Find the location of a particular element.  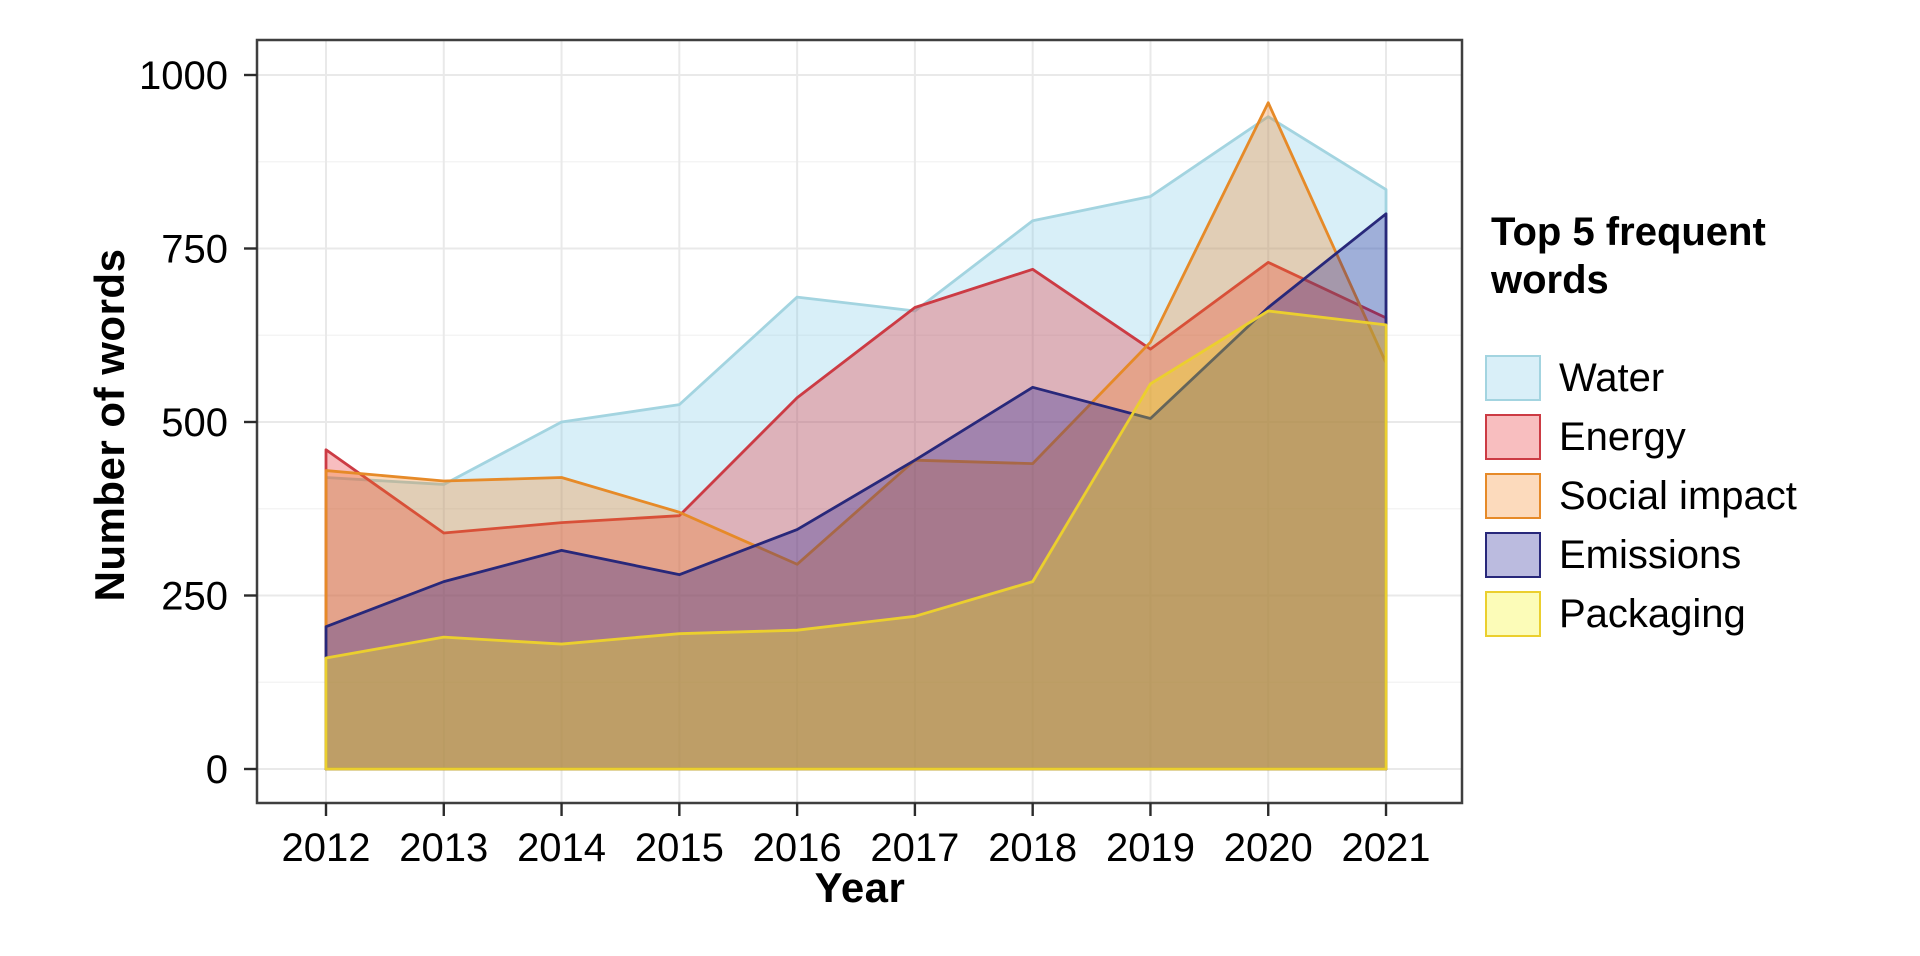

x-tick-label: 2018 is located at coordinates (1032, 848).